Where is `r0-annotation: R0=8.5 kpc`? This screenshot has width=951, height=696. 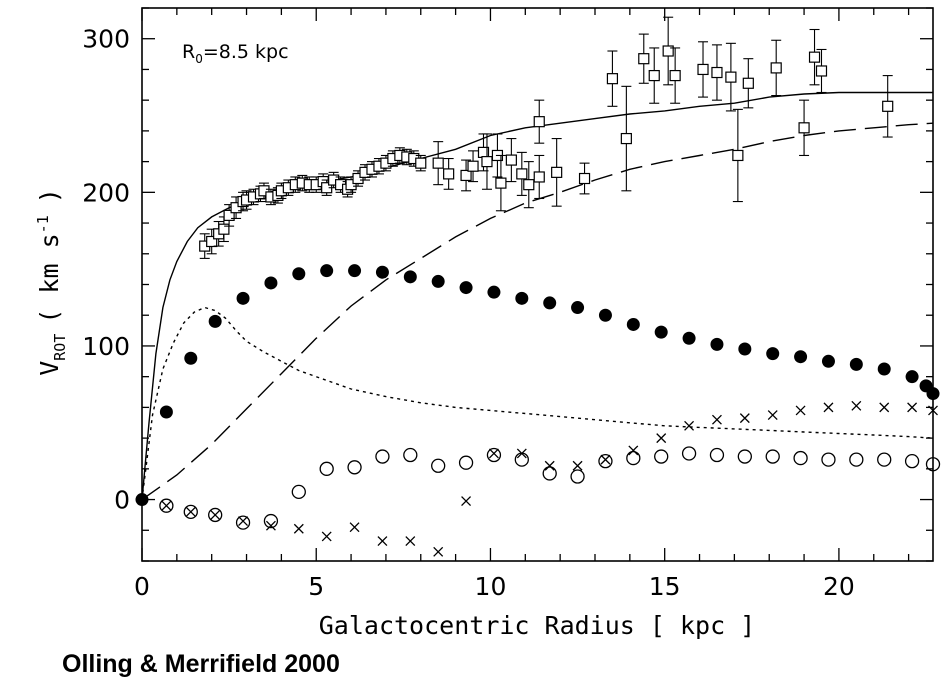
r0-annotation: R0=8.5 kpc is located at coordinates (235, 53).